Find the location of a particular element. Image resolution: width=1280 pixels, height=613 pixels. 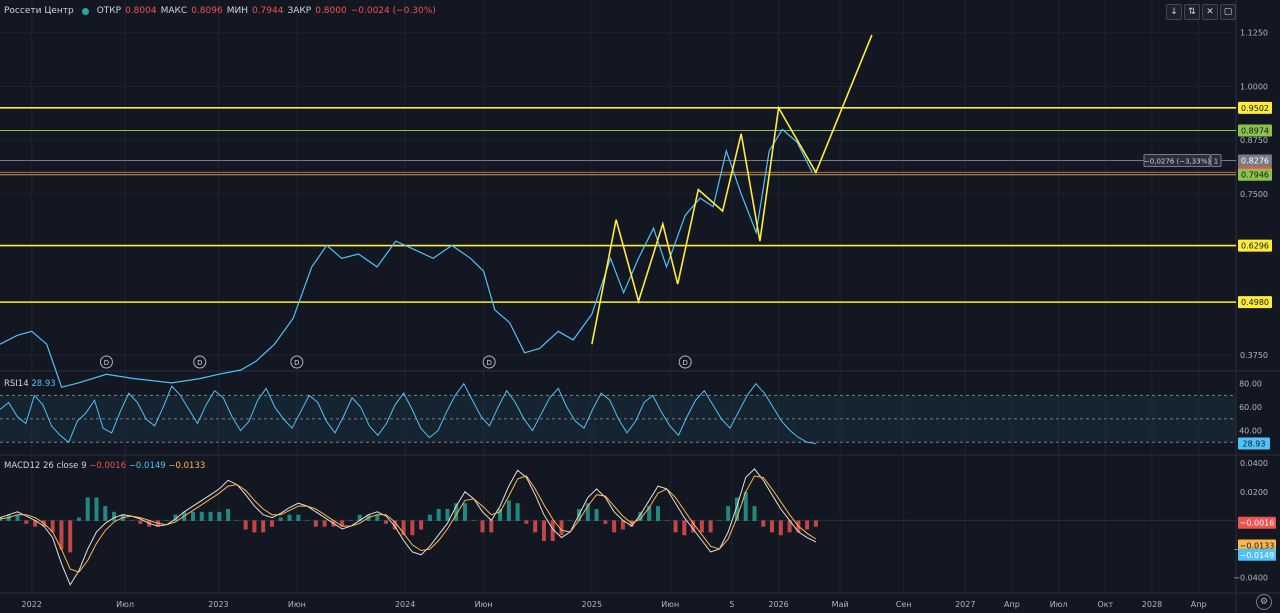

settings-gear-icon: ⚙ is located at coordinates (1264, 602).